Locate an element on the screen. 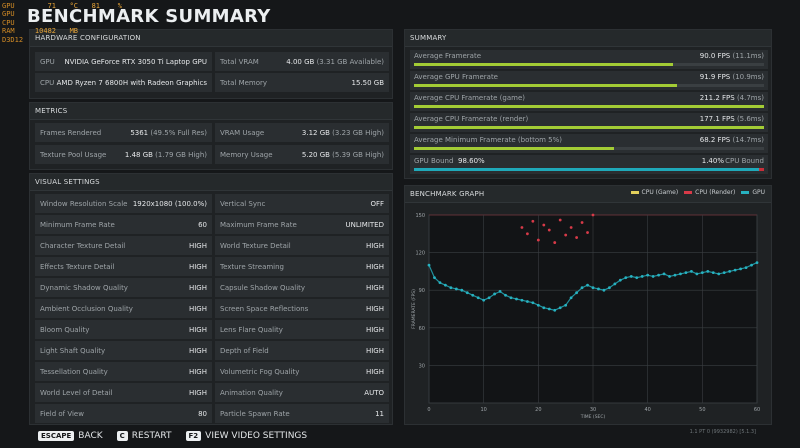 The width and height of the screenshot is (800, 448). view-video-settings-button: VIEW VIDEO SETTINGS is located at coordinates (256, 436).